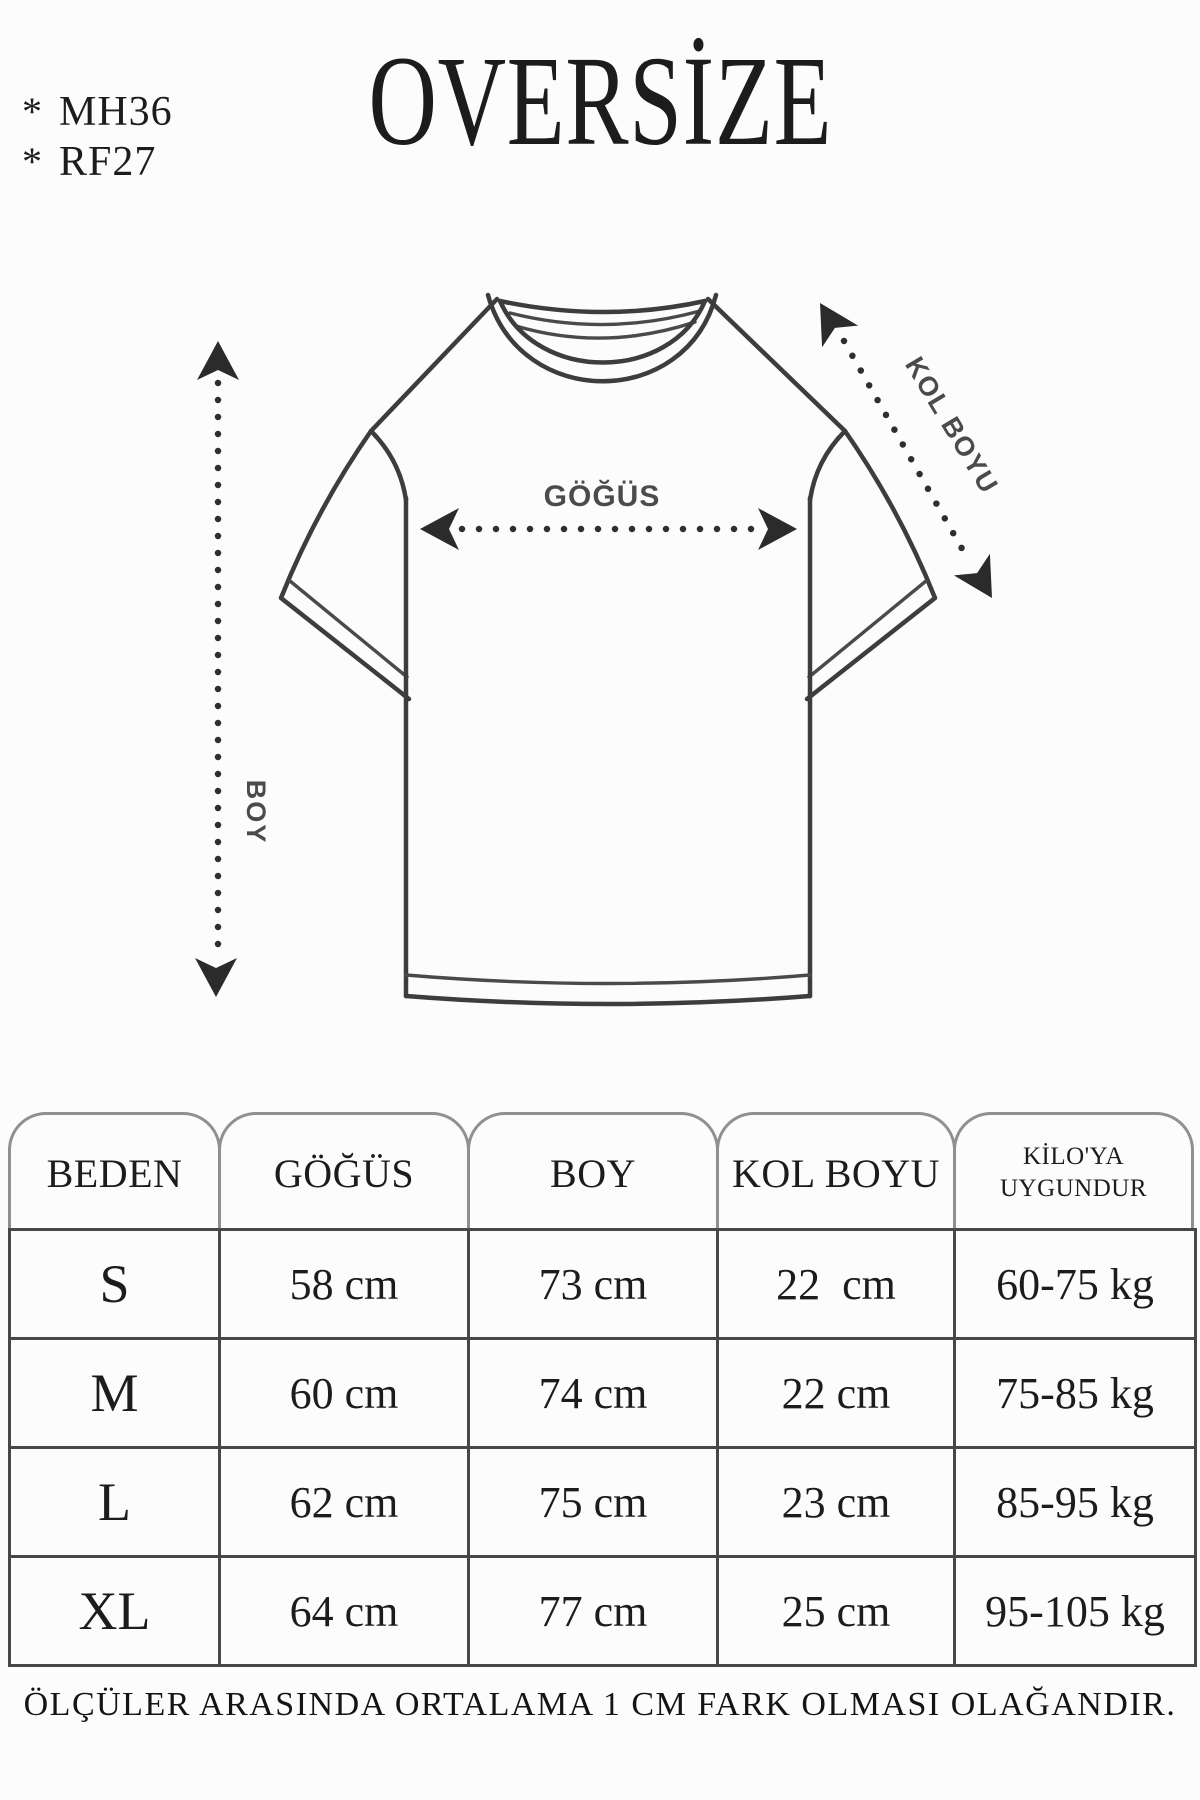 The width and height of the screenshot is (1200, 1800). What do you see at coordinates (602, 338) in the screenshot?
I see `tshirt-collar` at bounding box center [602, 338].